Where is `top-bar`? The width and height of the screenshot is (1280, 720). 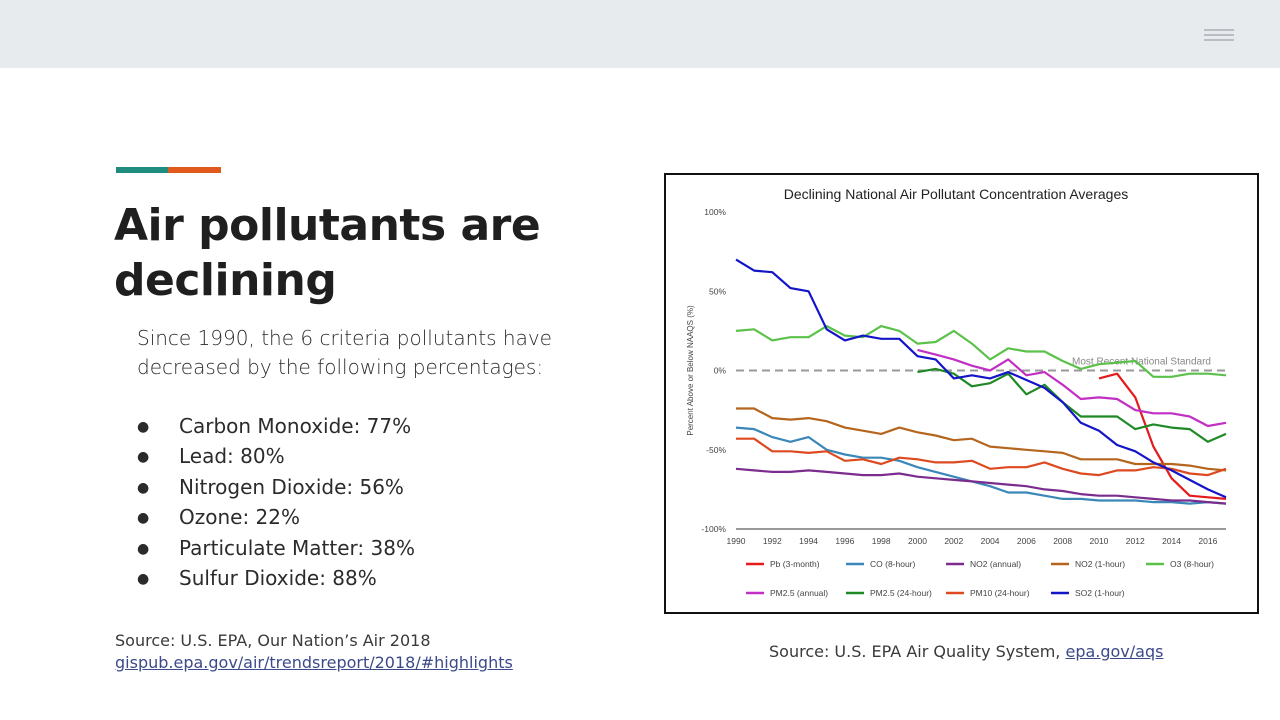
top-bar is located at coordinates (640, 34).